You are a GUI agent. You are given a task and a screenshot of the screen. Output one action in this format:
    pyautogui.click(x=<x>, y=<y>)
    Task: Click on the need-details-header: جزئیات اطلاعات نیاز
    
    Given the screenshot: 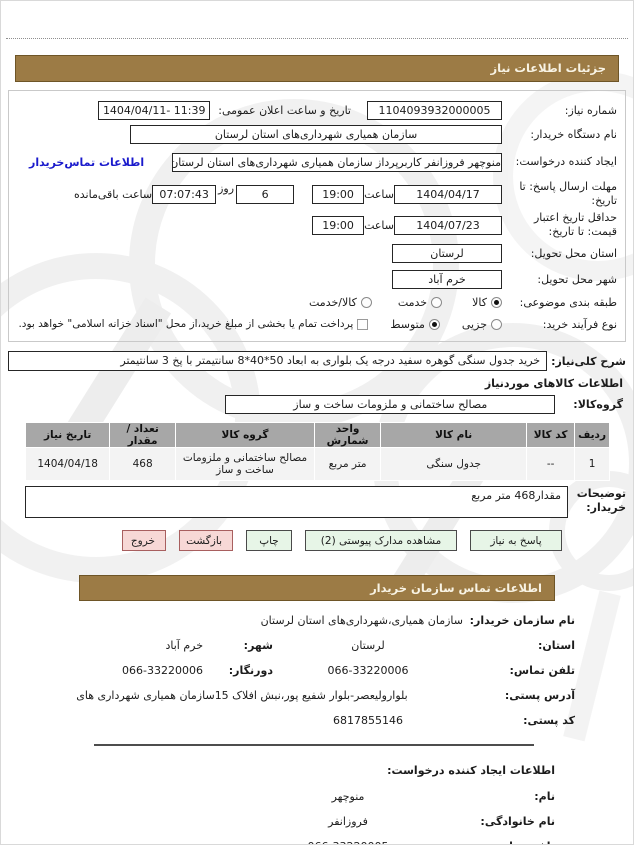 What is the action you would take?
    pyautogui.click(x=317, y=68)
    